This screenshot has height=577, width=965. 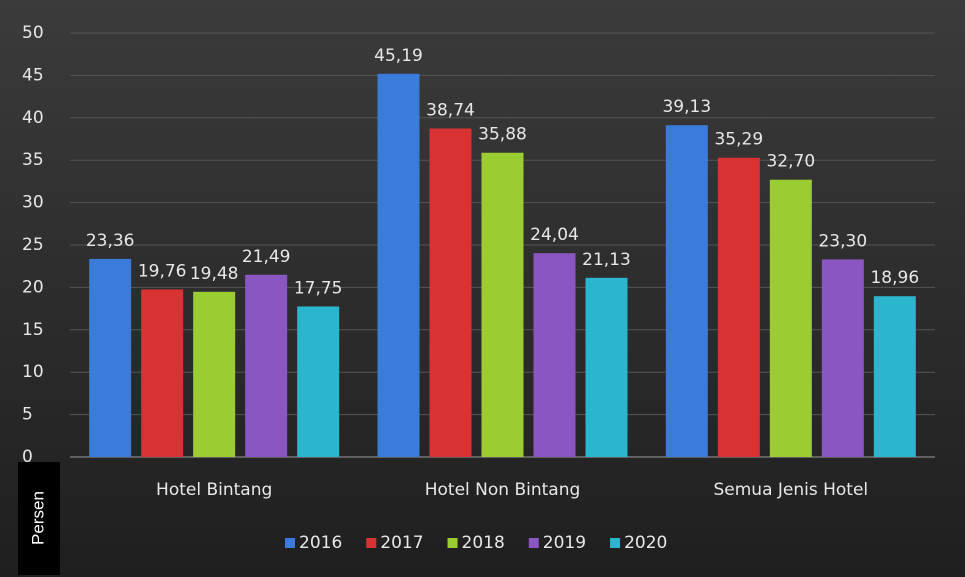 I want to click on legend-label: 2016, so click(x=320, y=543).